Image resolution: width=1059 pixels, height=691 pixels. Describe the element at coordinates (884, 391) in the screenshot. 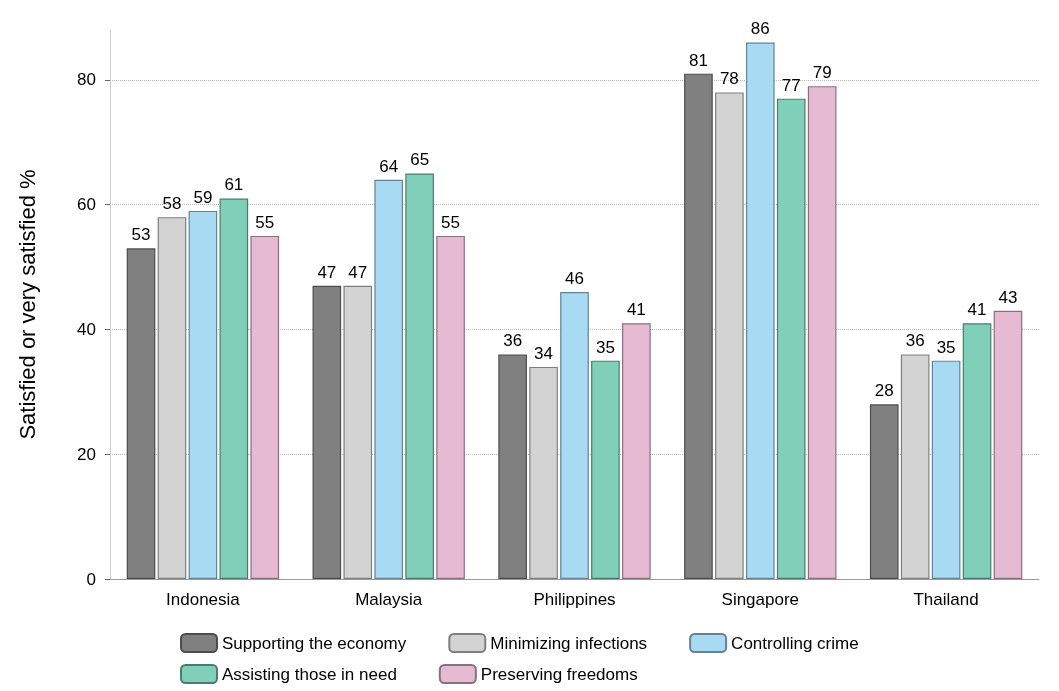

I see `data-label: 28` at that location.